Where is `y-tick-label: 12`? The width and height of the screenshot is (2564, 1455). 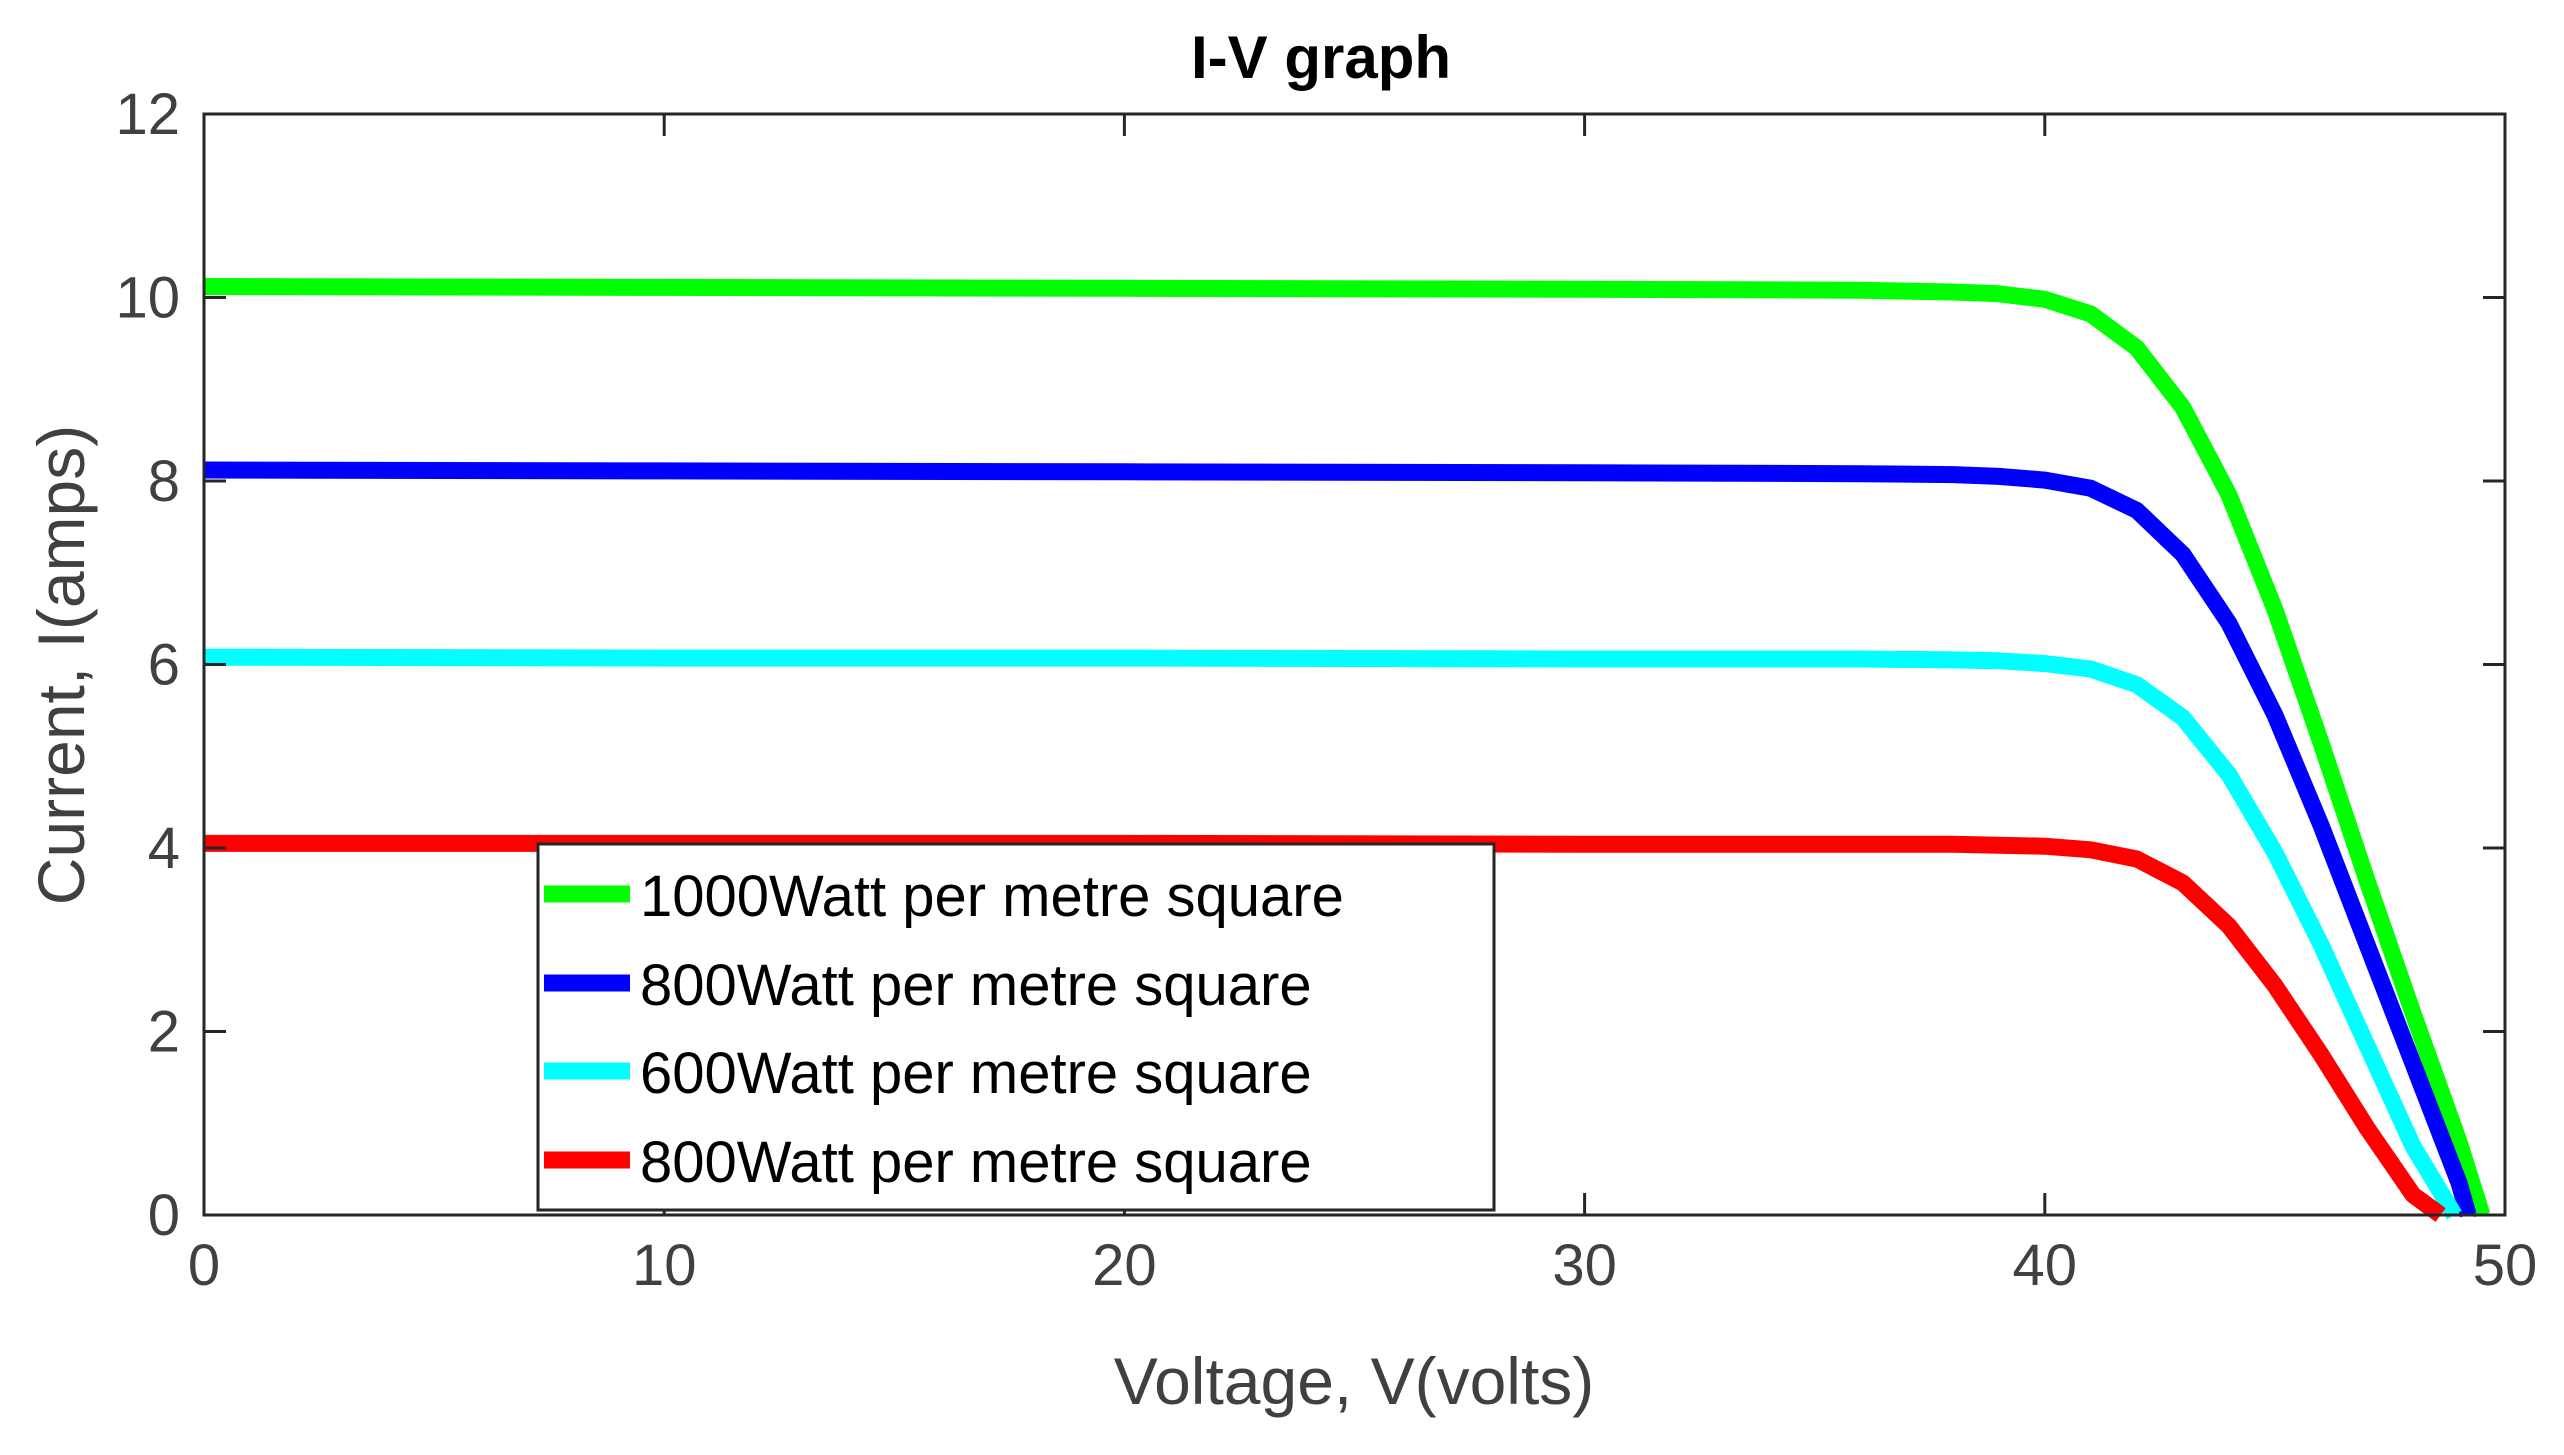
y-tick-label: 12 is located at coordinates (147, 114).